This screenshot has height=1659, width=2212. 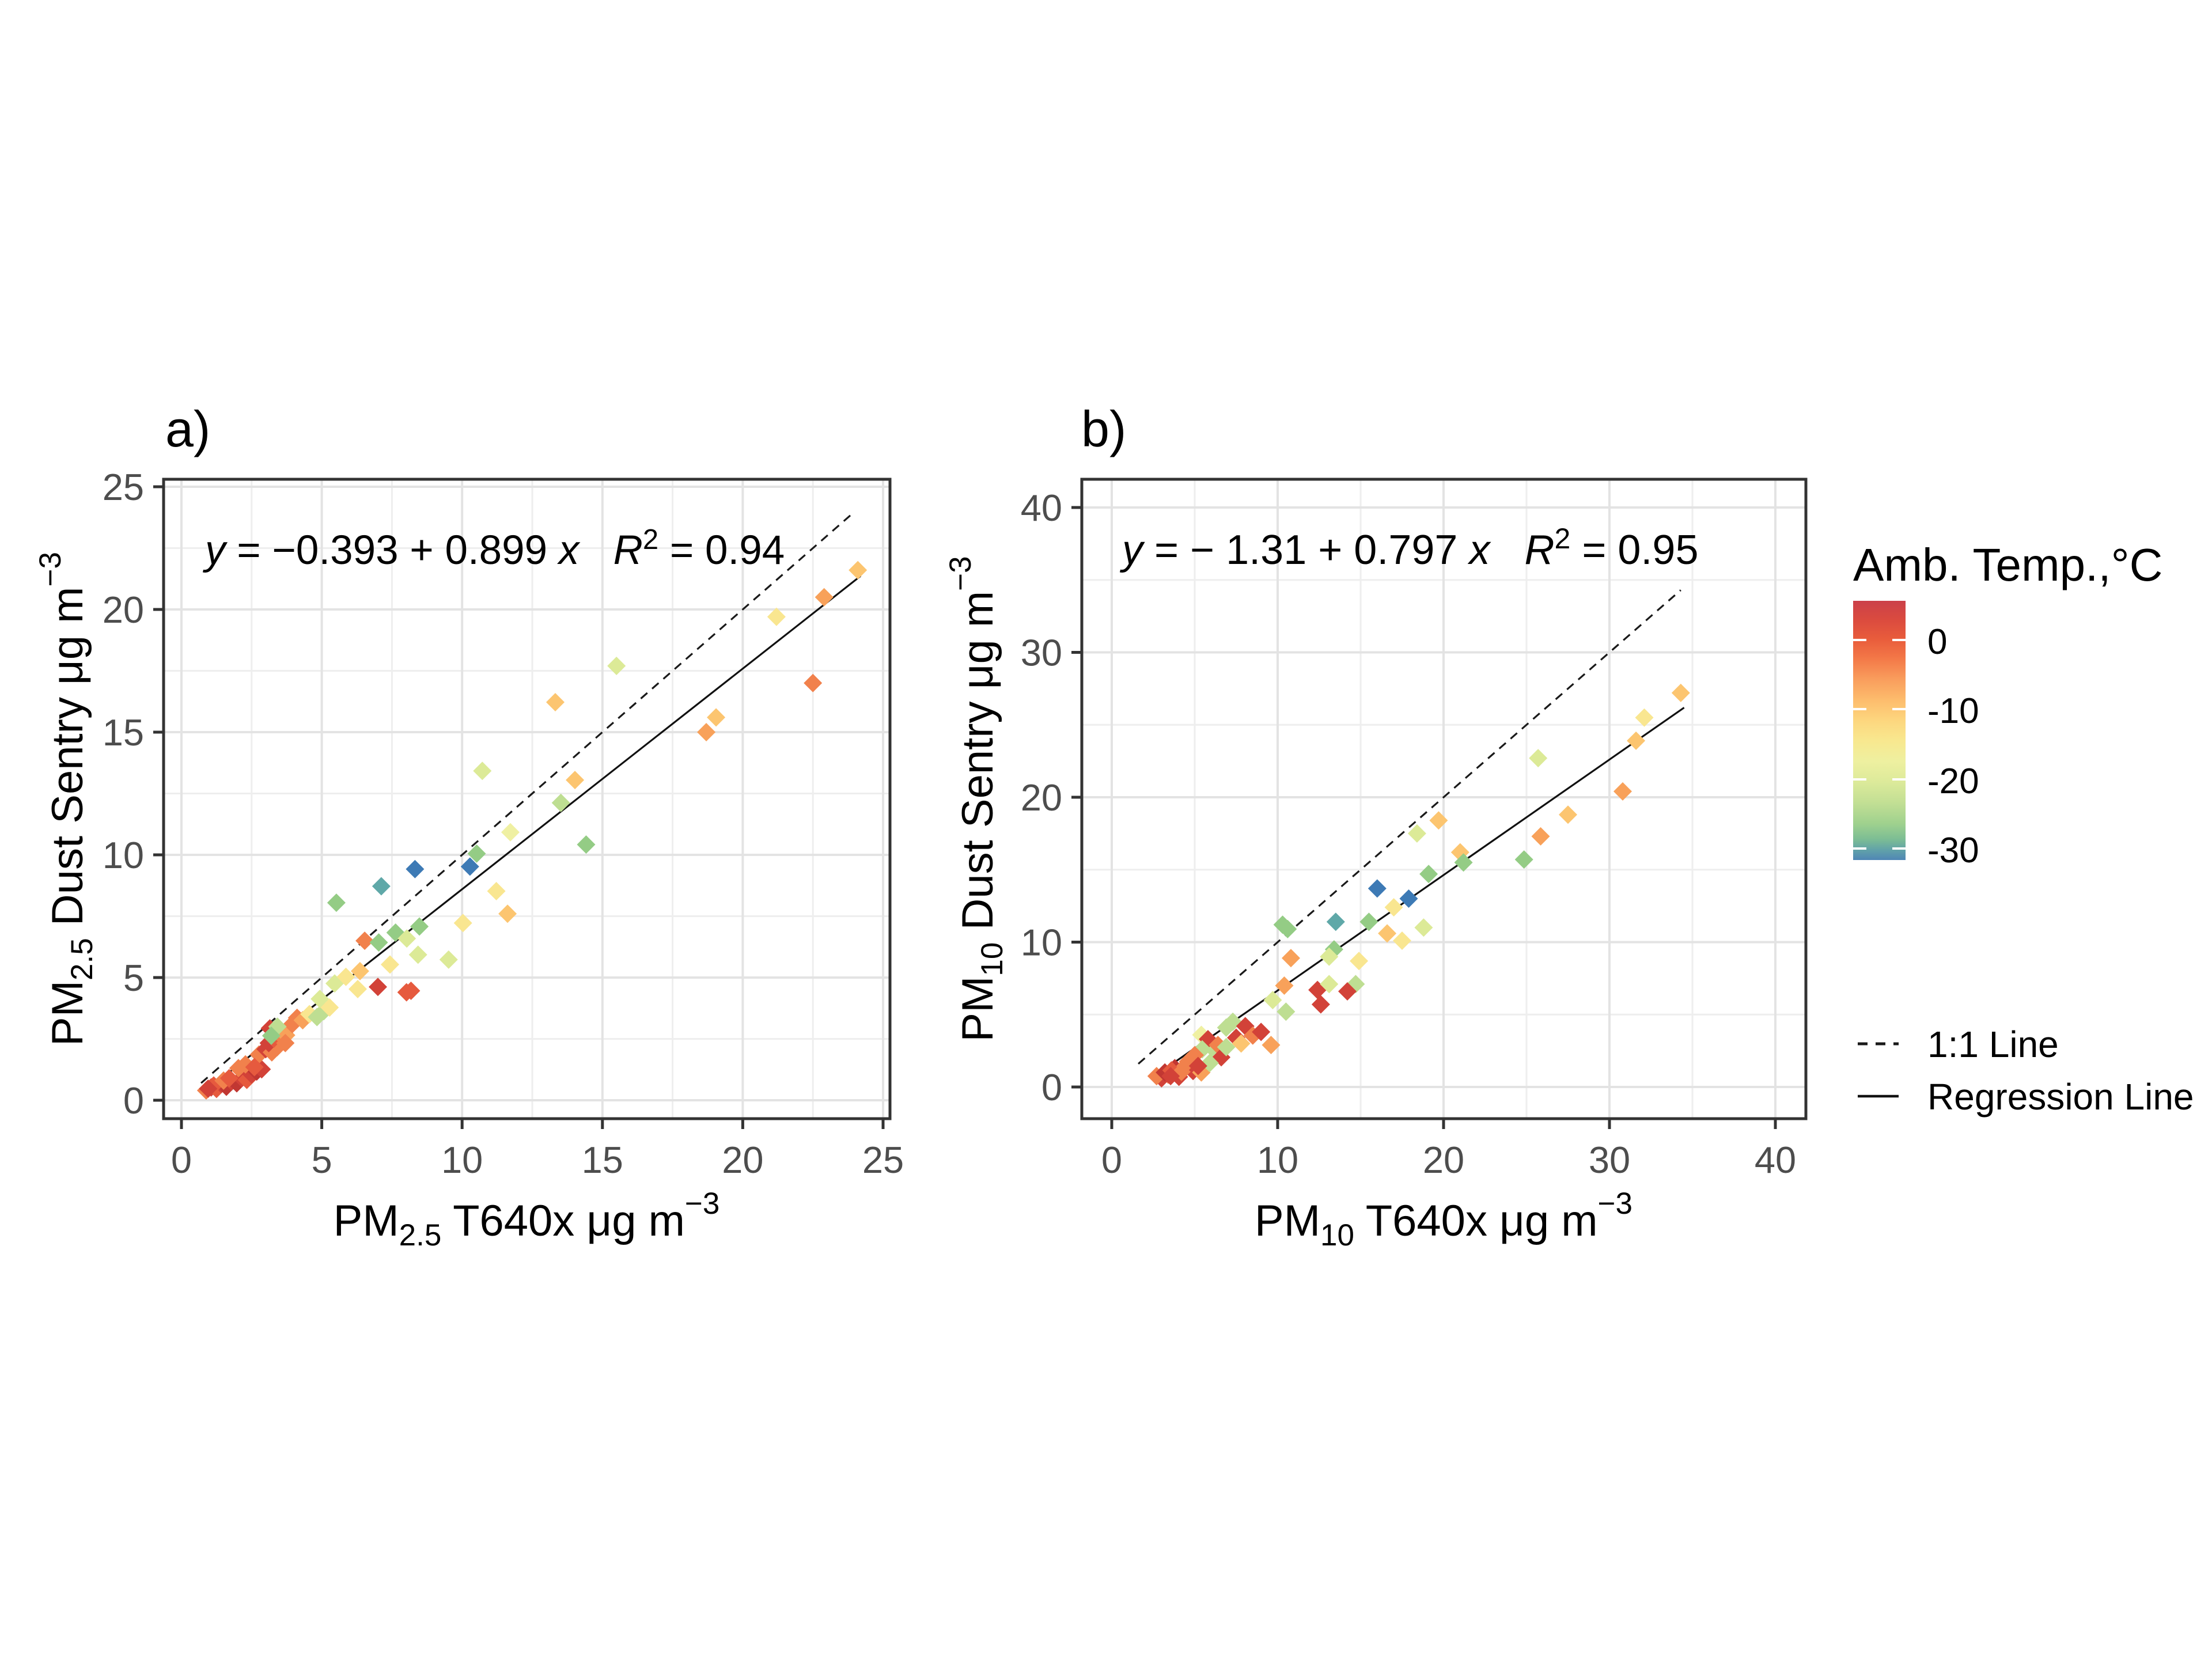 What do you see at coordinates (1409, 547) in the screenshot?
I see `svg-text:y = − 1.31 + 0.797 x R2 = 0.: y = − 1.31 + 0.797 x R2 = 0.95` at bounding box center [1409, 547].